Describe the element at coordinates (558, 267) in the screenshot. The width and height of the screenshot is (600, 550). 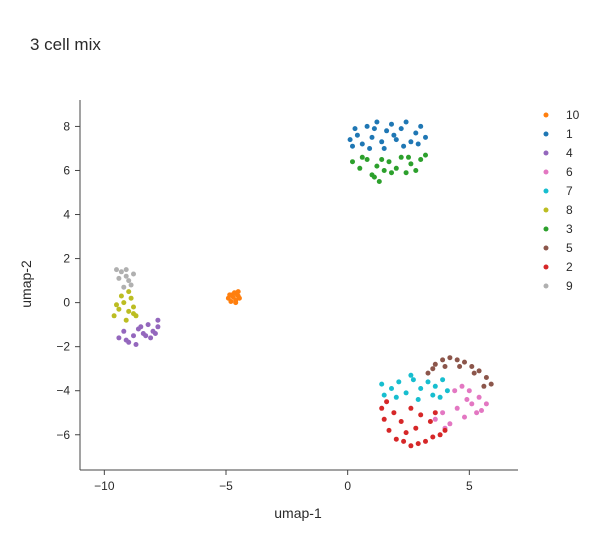
I see `legend-item-2: 2` at that location.